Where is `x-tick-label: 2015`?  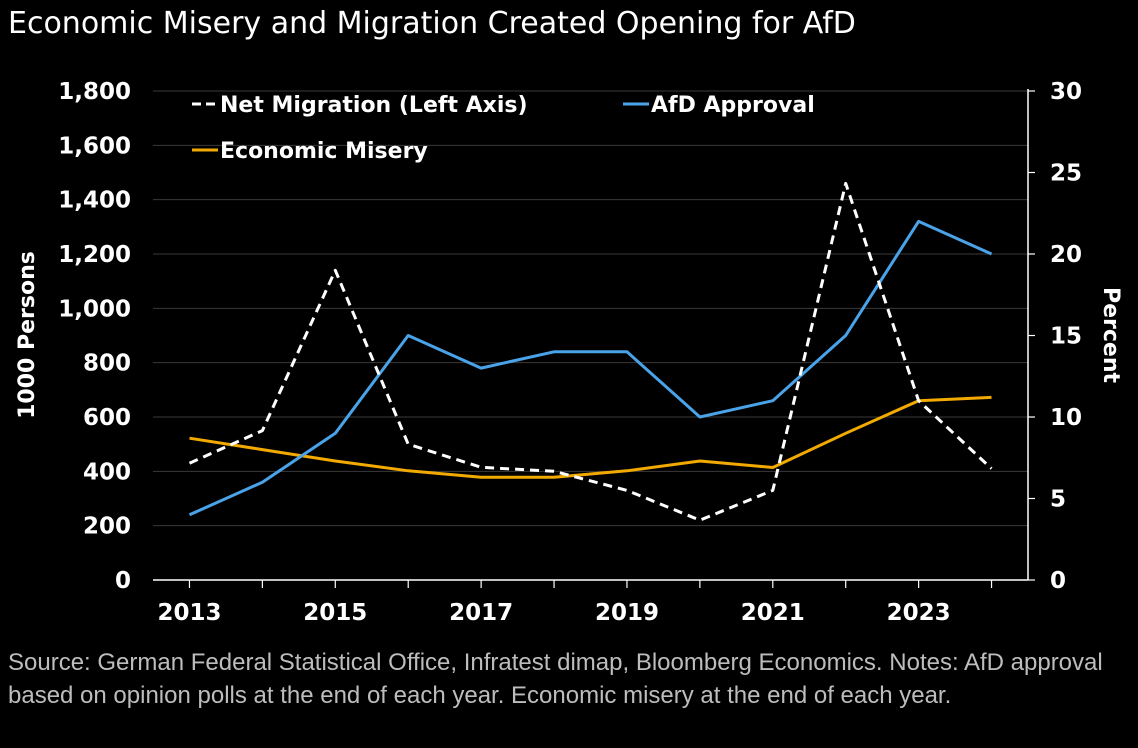 x-tick-label: 2015 is located at coordinates (335, 613).